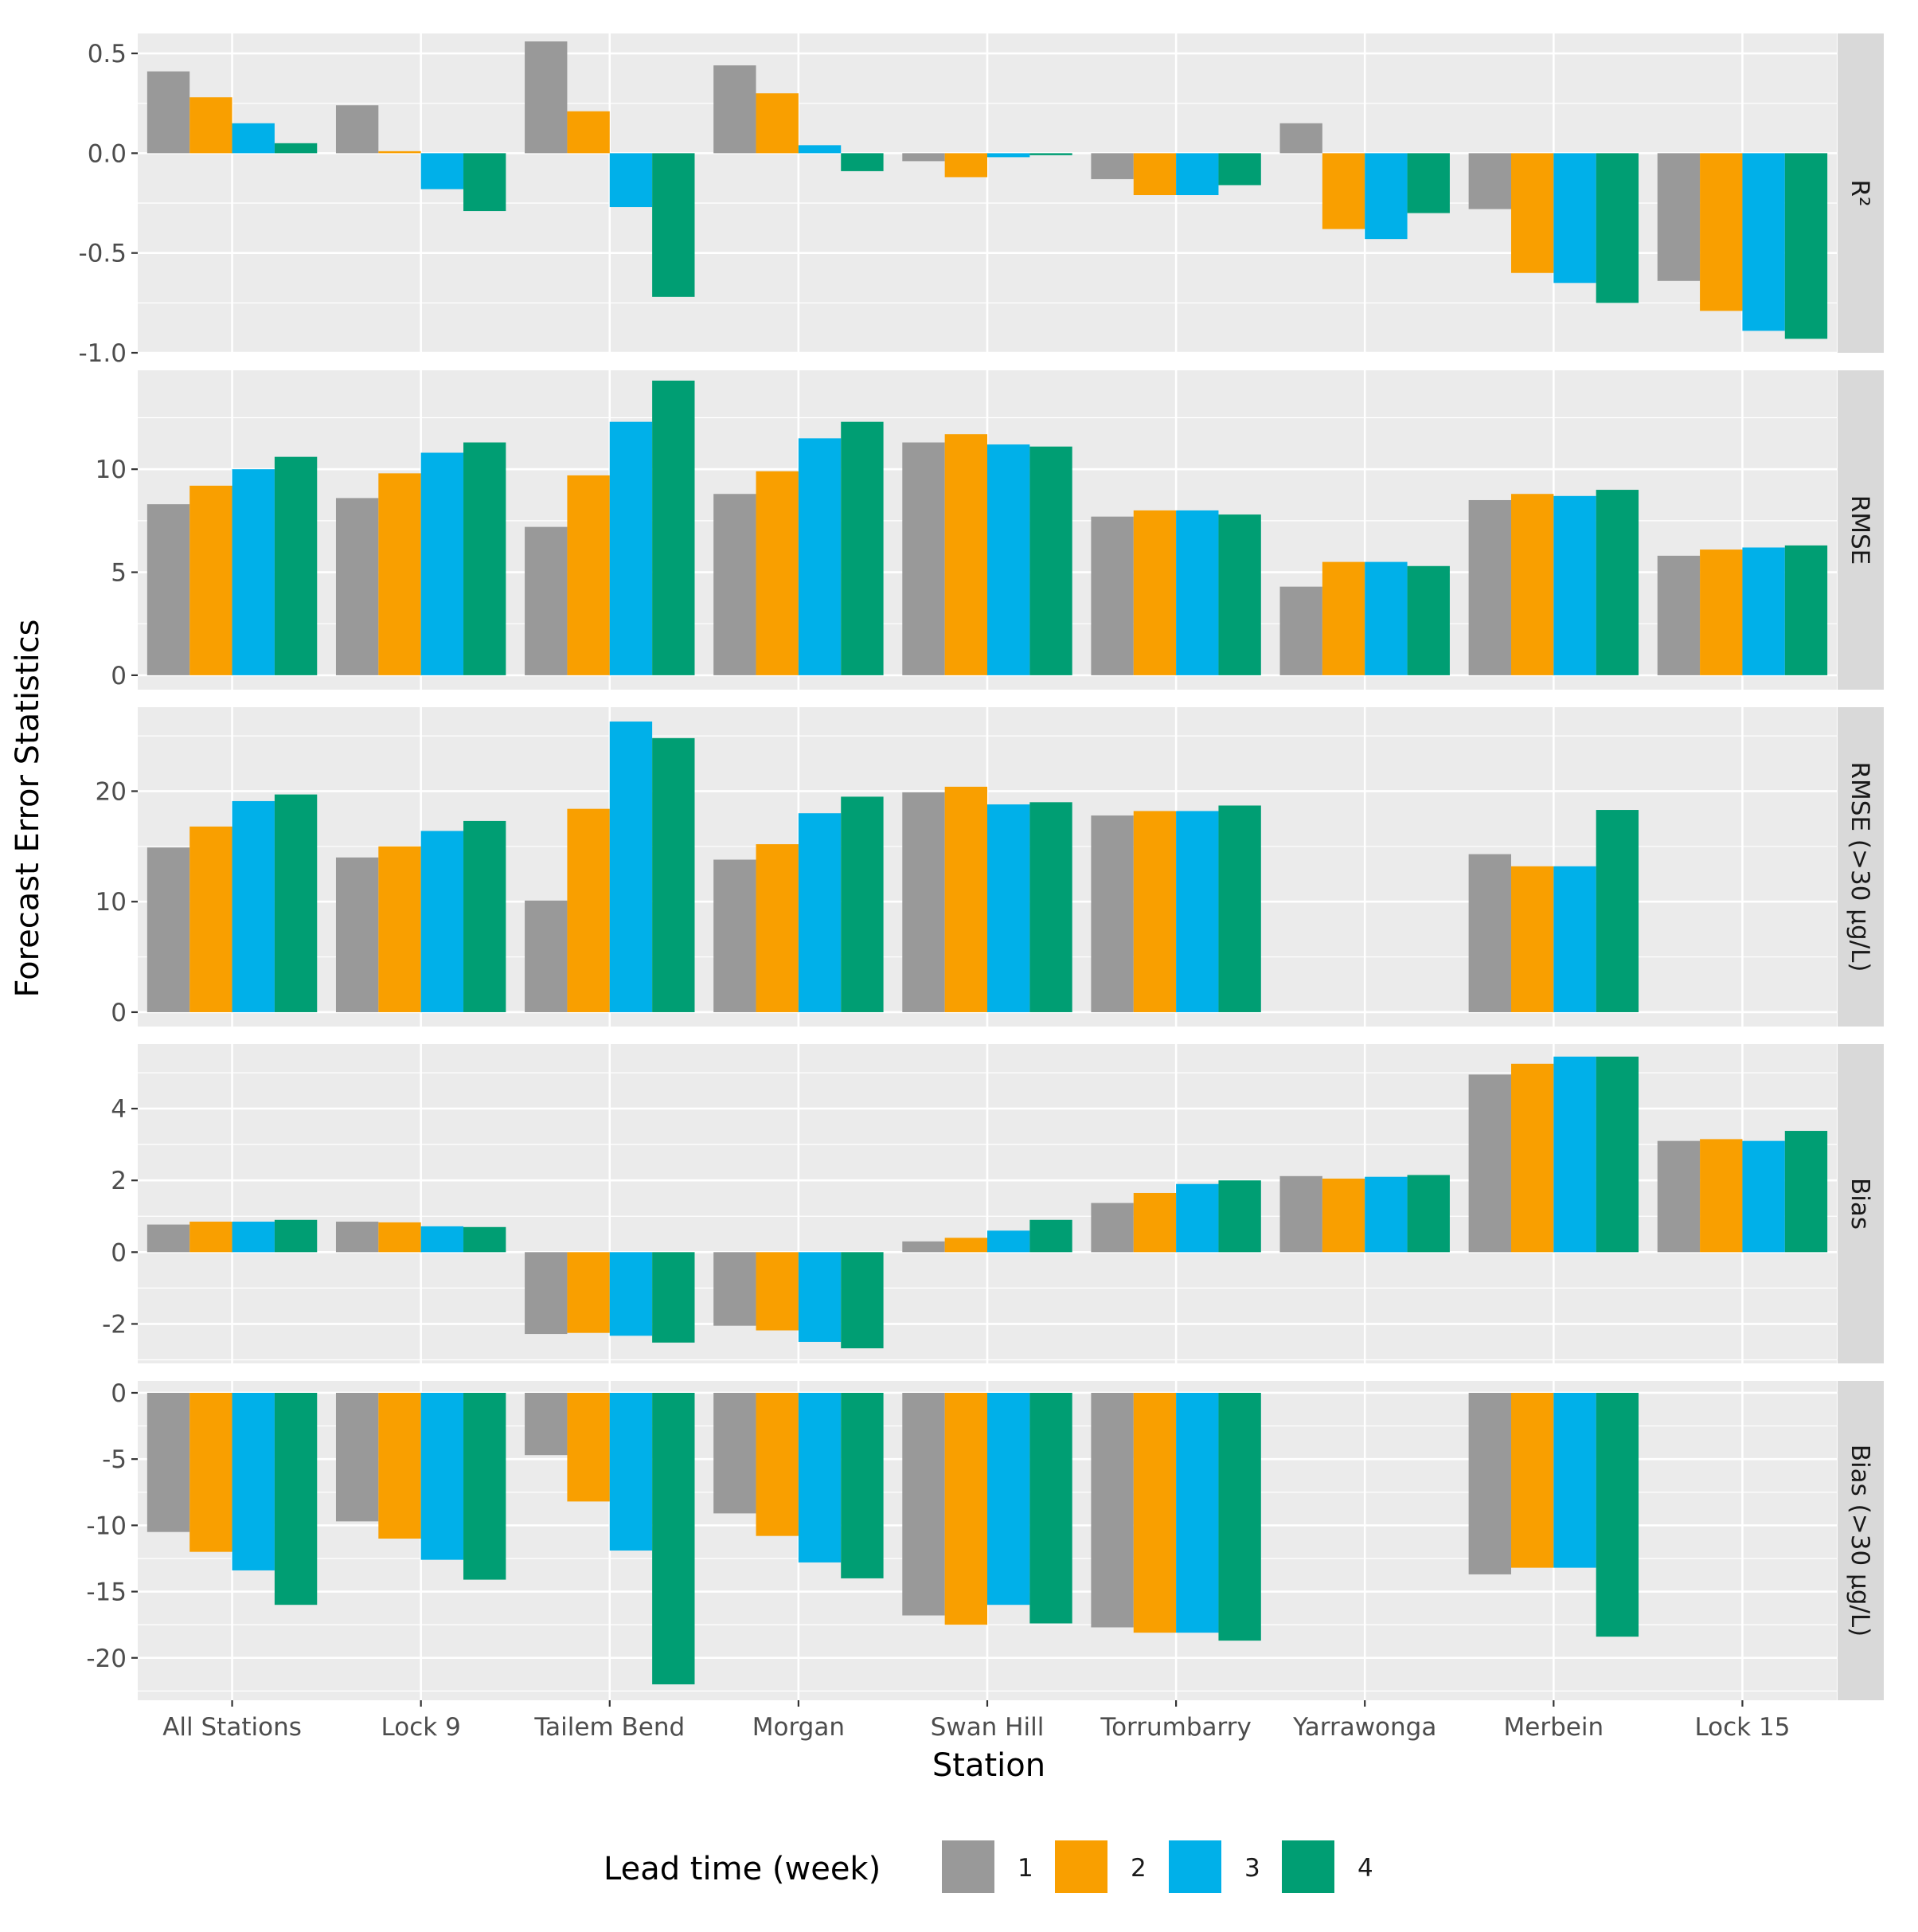  I want to click on x-tick-label: All Stations, so click(232, 1727).